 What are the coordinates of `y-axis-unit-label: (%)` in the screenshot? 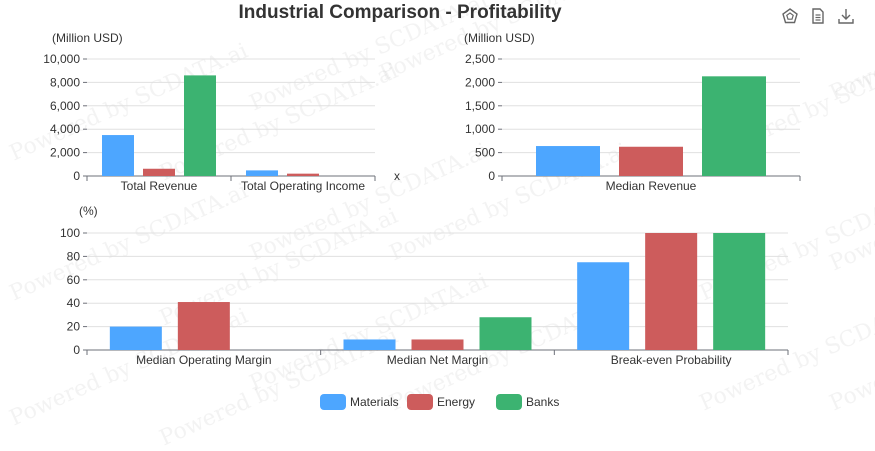 It's located at (88, 211).